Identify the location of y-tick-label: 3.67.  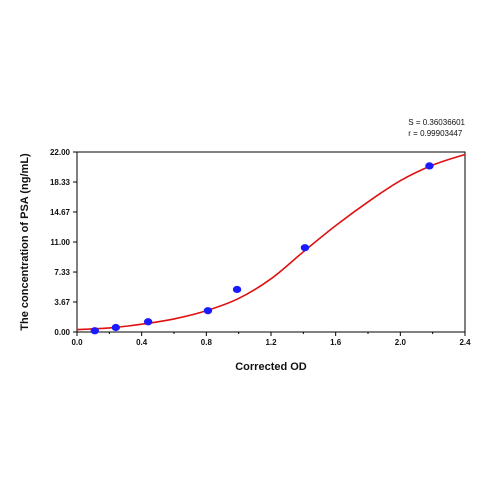
(62, 302).